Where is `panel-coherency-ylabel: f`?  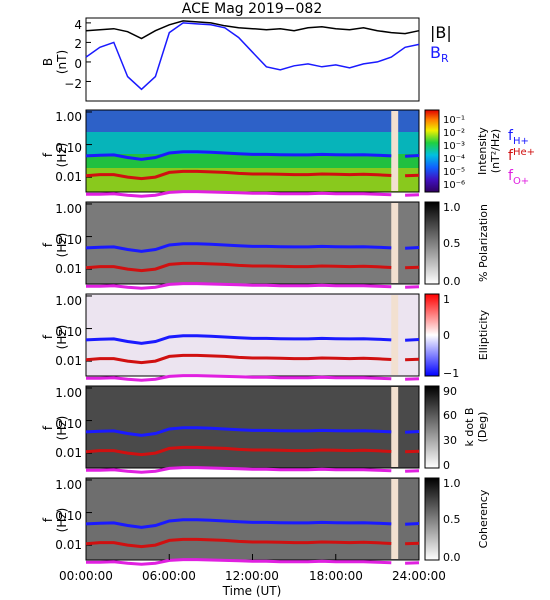
panel-coherency-ylabel: f is located at coordinates (48, 519).